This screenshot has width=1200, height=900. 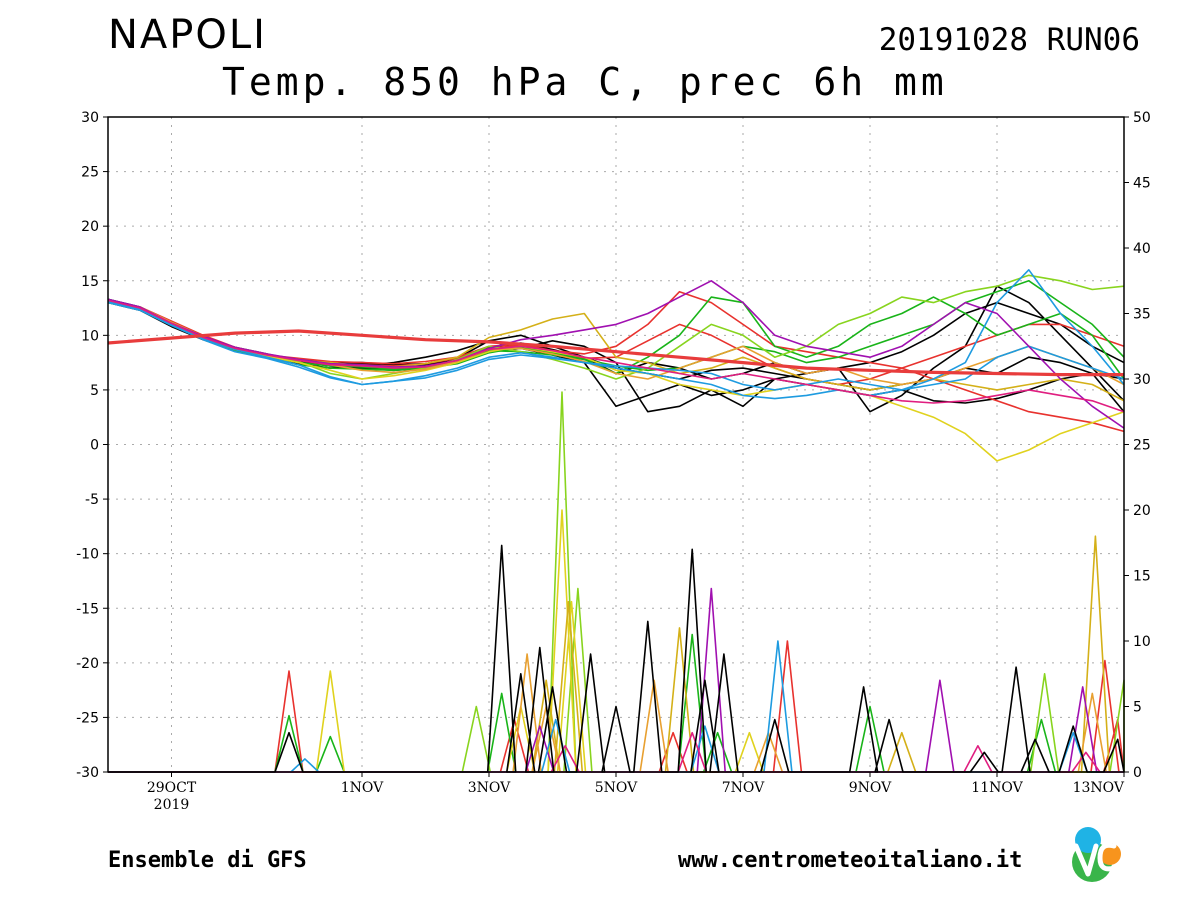 I want to click on x-tick-label: 9NOV, so click(x=870, y=788).